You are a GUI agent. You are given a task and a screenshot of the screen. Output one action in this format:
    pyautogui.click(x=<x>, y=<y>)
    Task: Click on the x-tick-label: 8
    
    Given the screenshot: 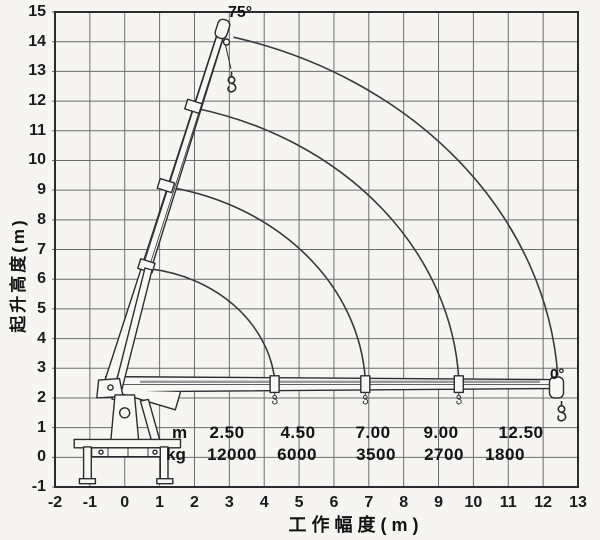 What is the action you would take?
    pyautogui.click(x=404, y=502)
    